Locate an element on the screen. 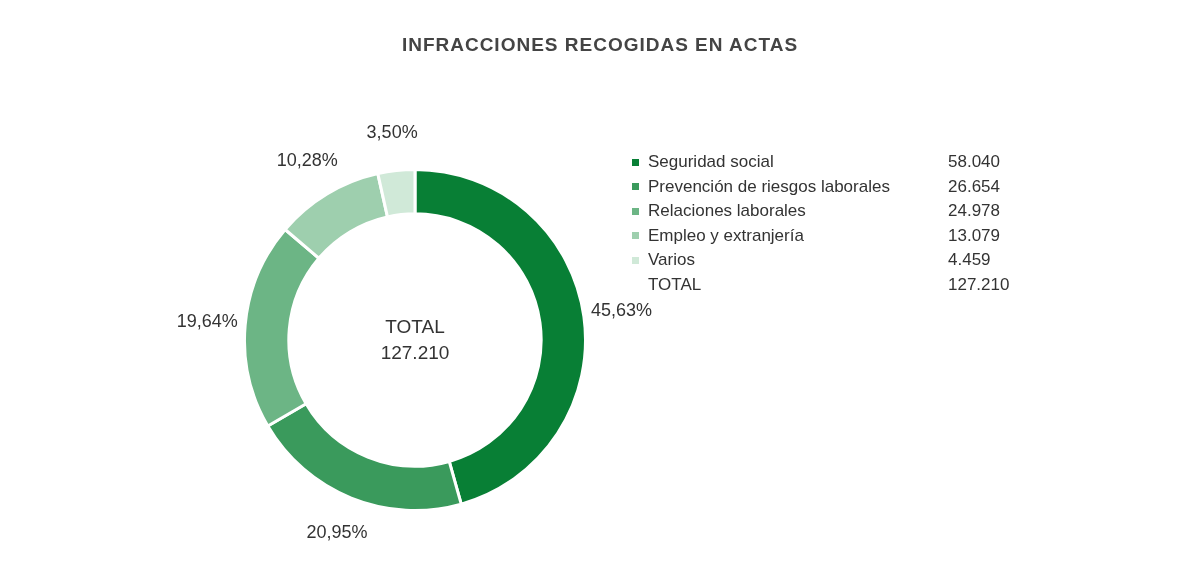 This screenshot has height=568, width=1200. legend-label: Empleo y extranjería is located at coordinates (726, 235).